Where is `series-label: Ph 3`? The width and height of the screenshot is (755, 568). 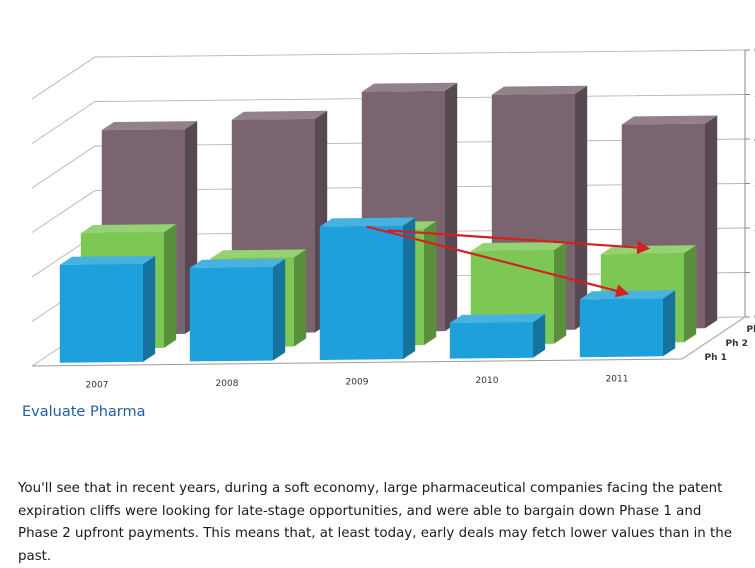 series-label: Ph 3 is located at coordinates (751, 330).